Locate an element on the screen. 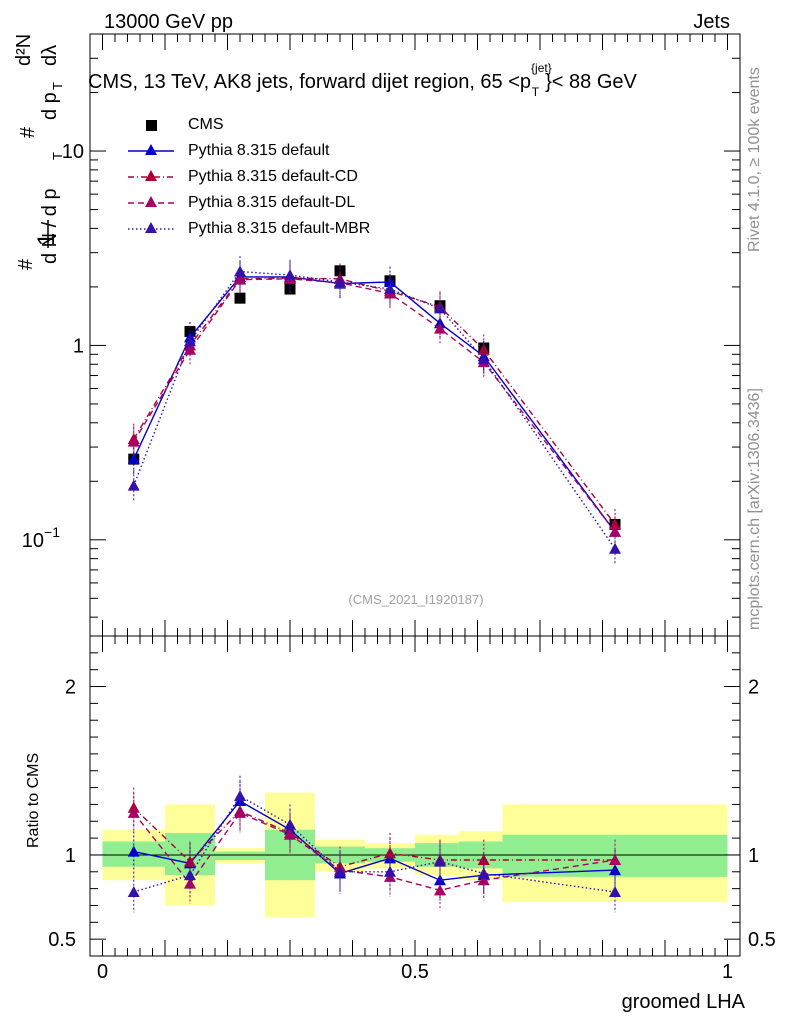 The height and width of the screenshot is (1024, 786). y-tick-label-exponent: −1 is located at coordinates (52, 532).